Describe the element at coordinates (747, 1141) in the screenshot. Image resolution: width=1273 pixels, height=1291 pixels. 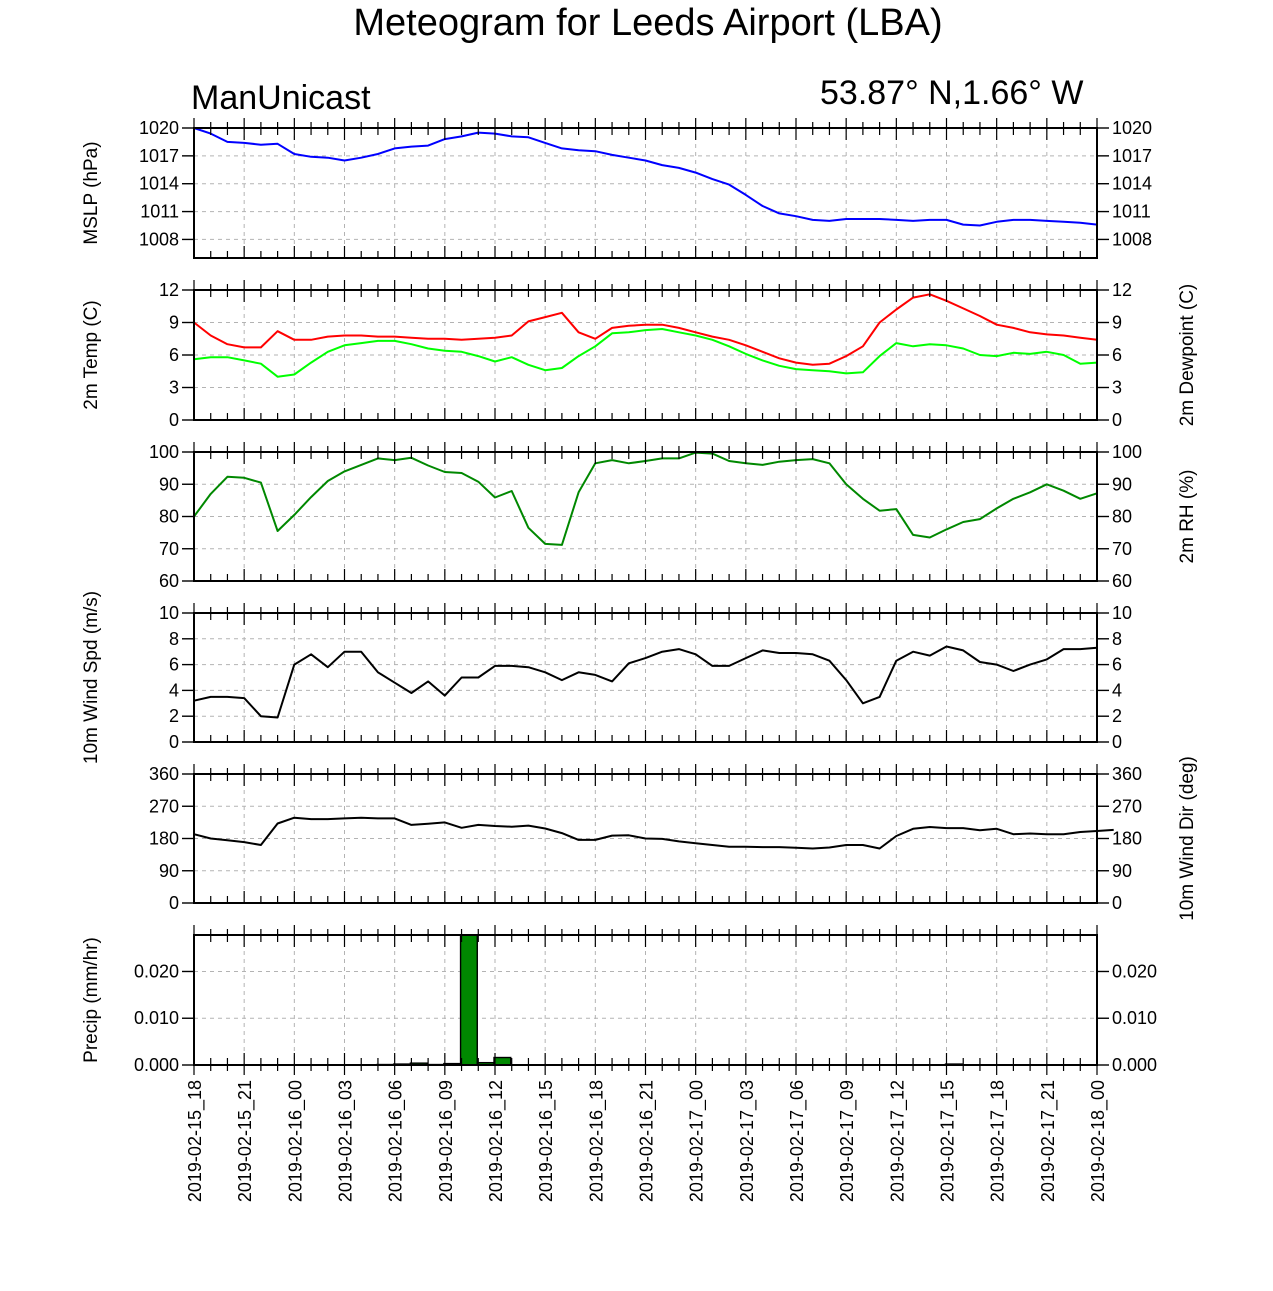
I see `x-tick-label: 2019-02-17_03` at that location.